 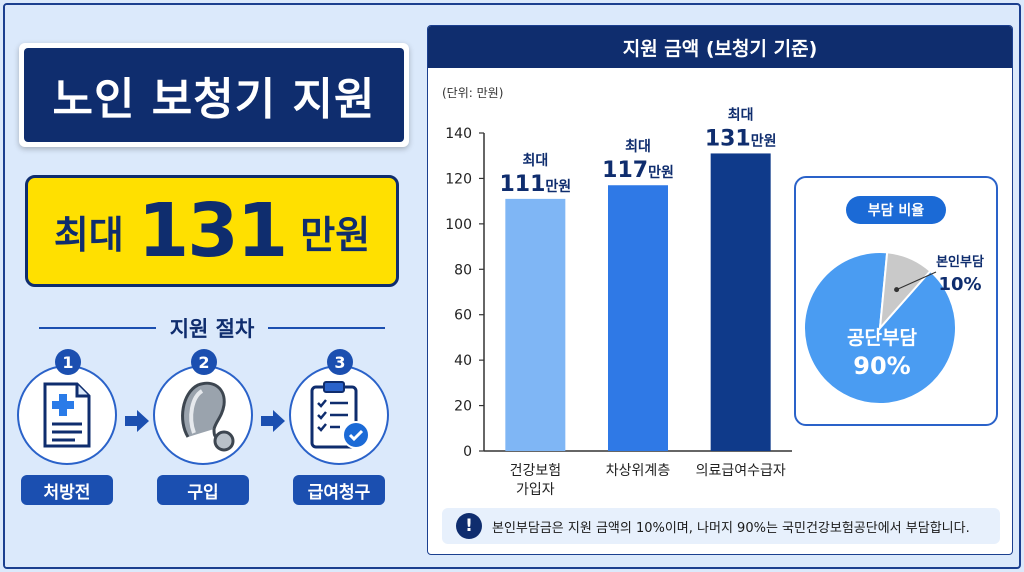 I want to click on pie-pointer-dot, so click(x=897, y=290).